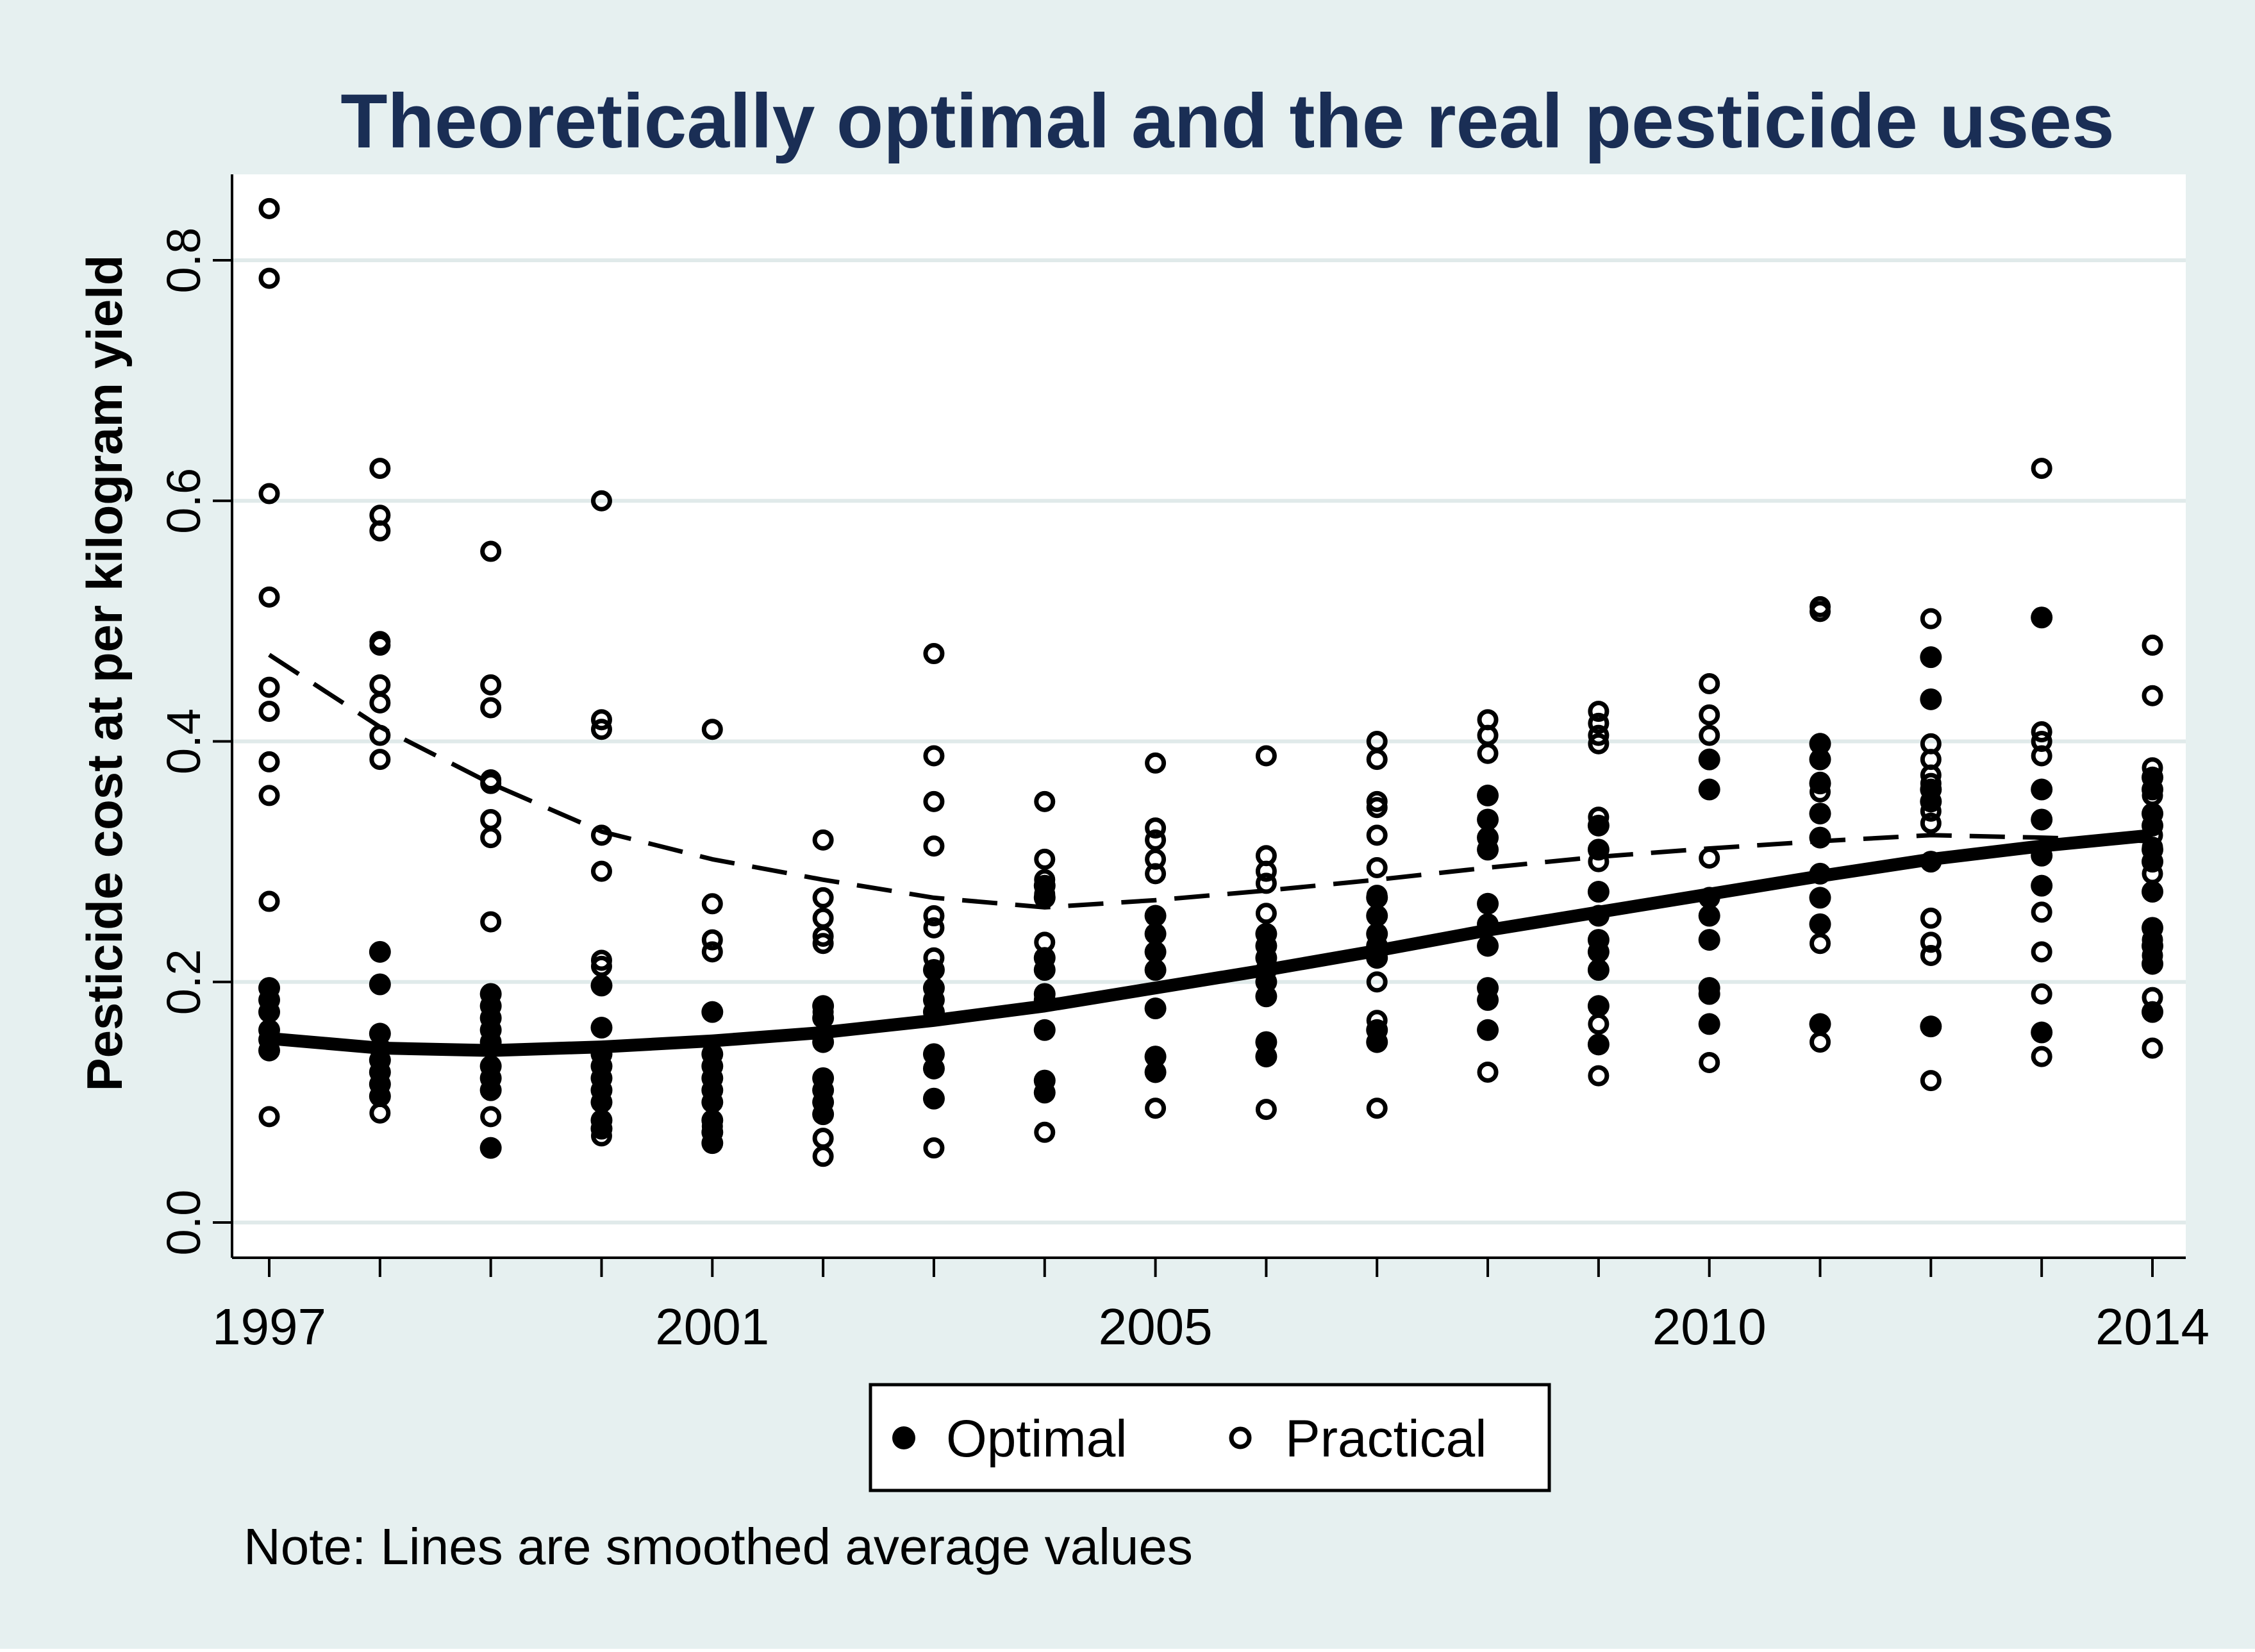 Image resolution: width=2255 pixels, height=1652 pixels. What do you see at coordinates (1240, 1437) in the screenshot?
I see `legend-marker-practical` at bounding box center [1240, 1437].